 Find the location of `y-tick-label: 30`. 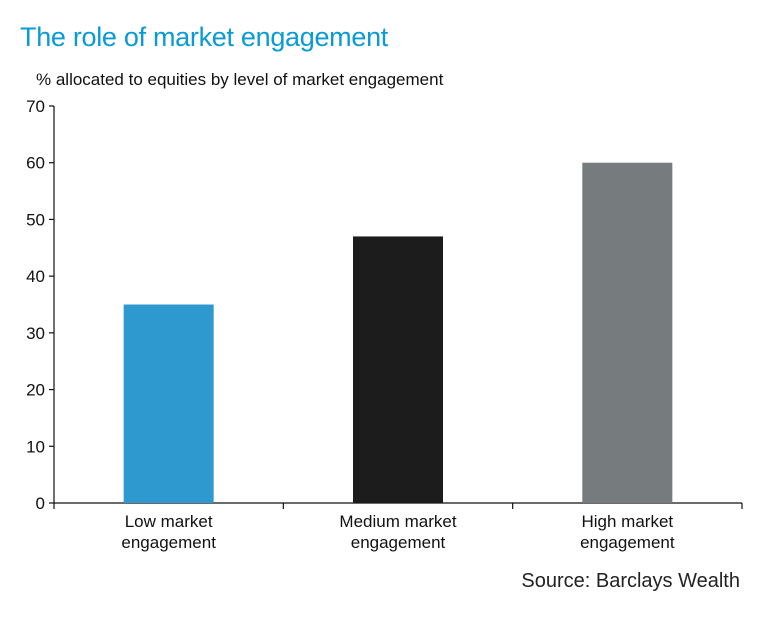

y-tick-label: 30 is located at coordinates (35, 333).